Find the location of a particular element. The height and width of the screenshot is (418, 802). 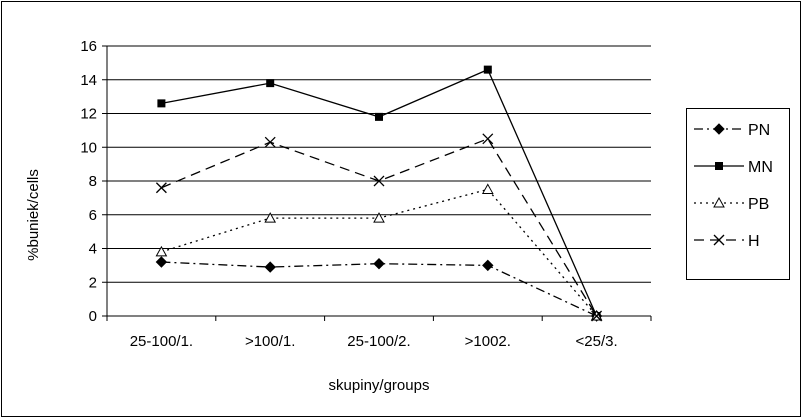

y-tick-label: 2 is located at coordinates (93, 282).